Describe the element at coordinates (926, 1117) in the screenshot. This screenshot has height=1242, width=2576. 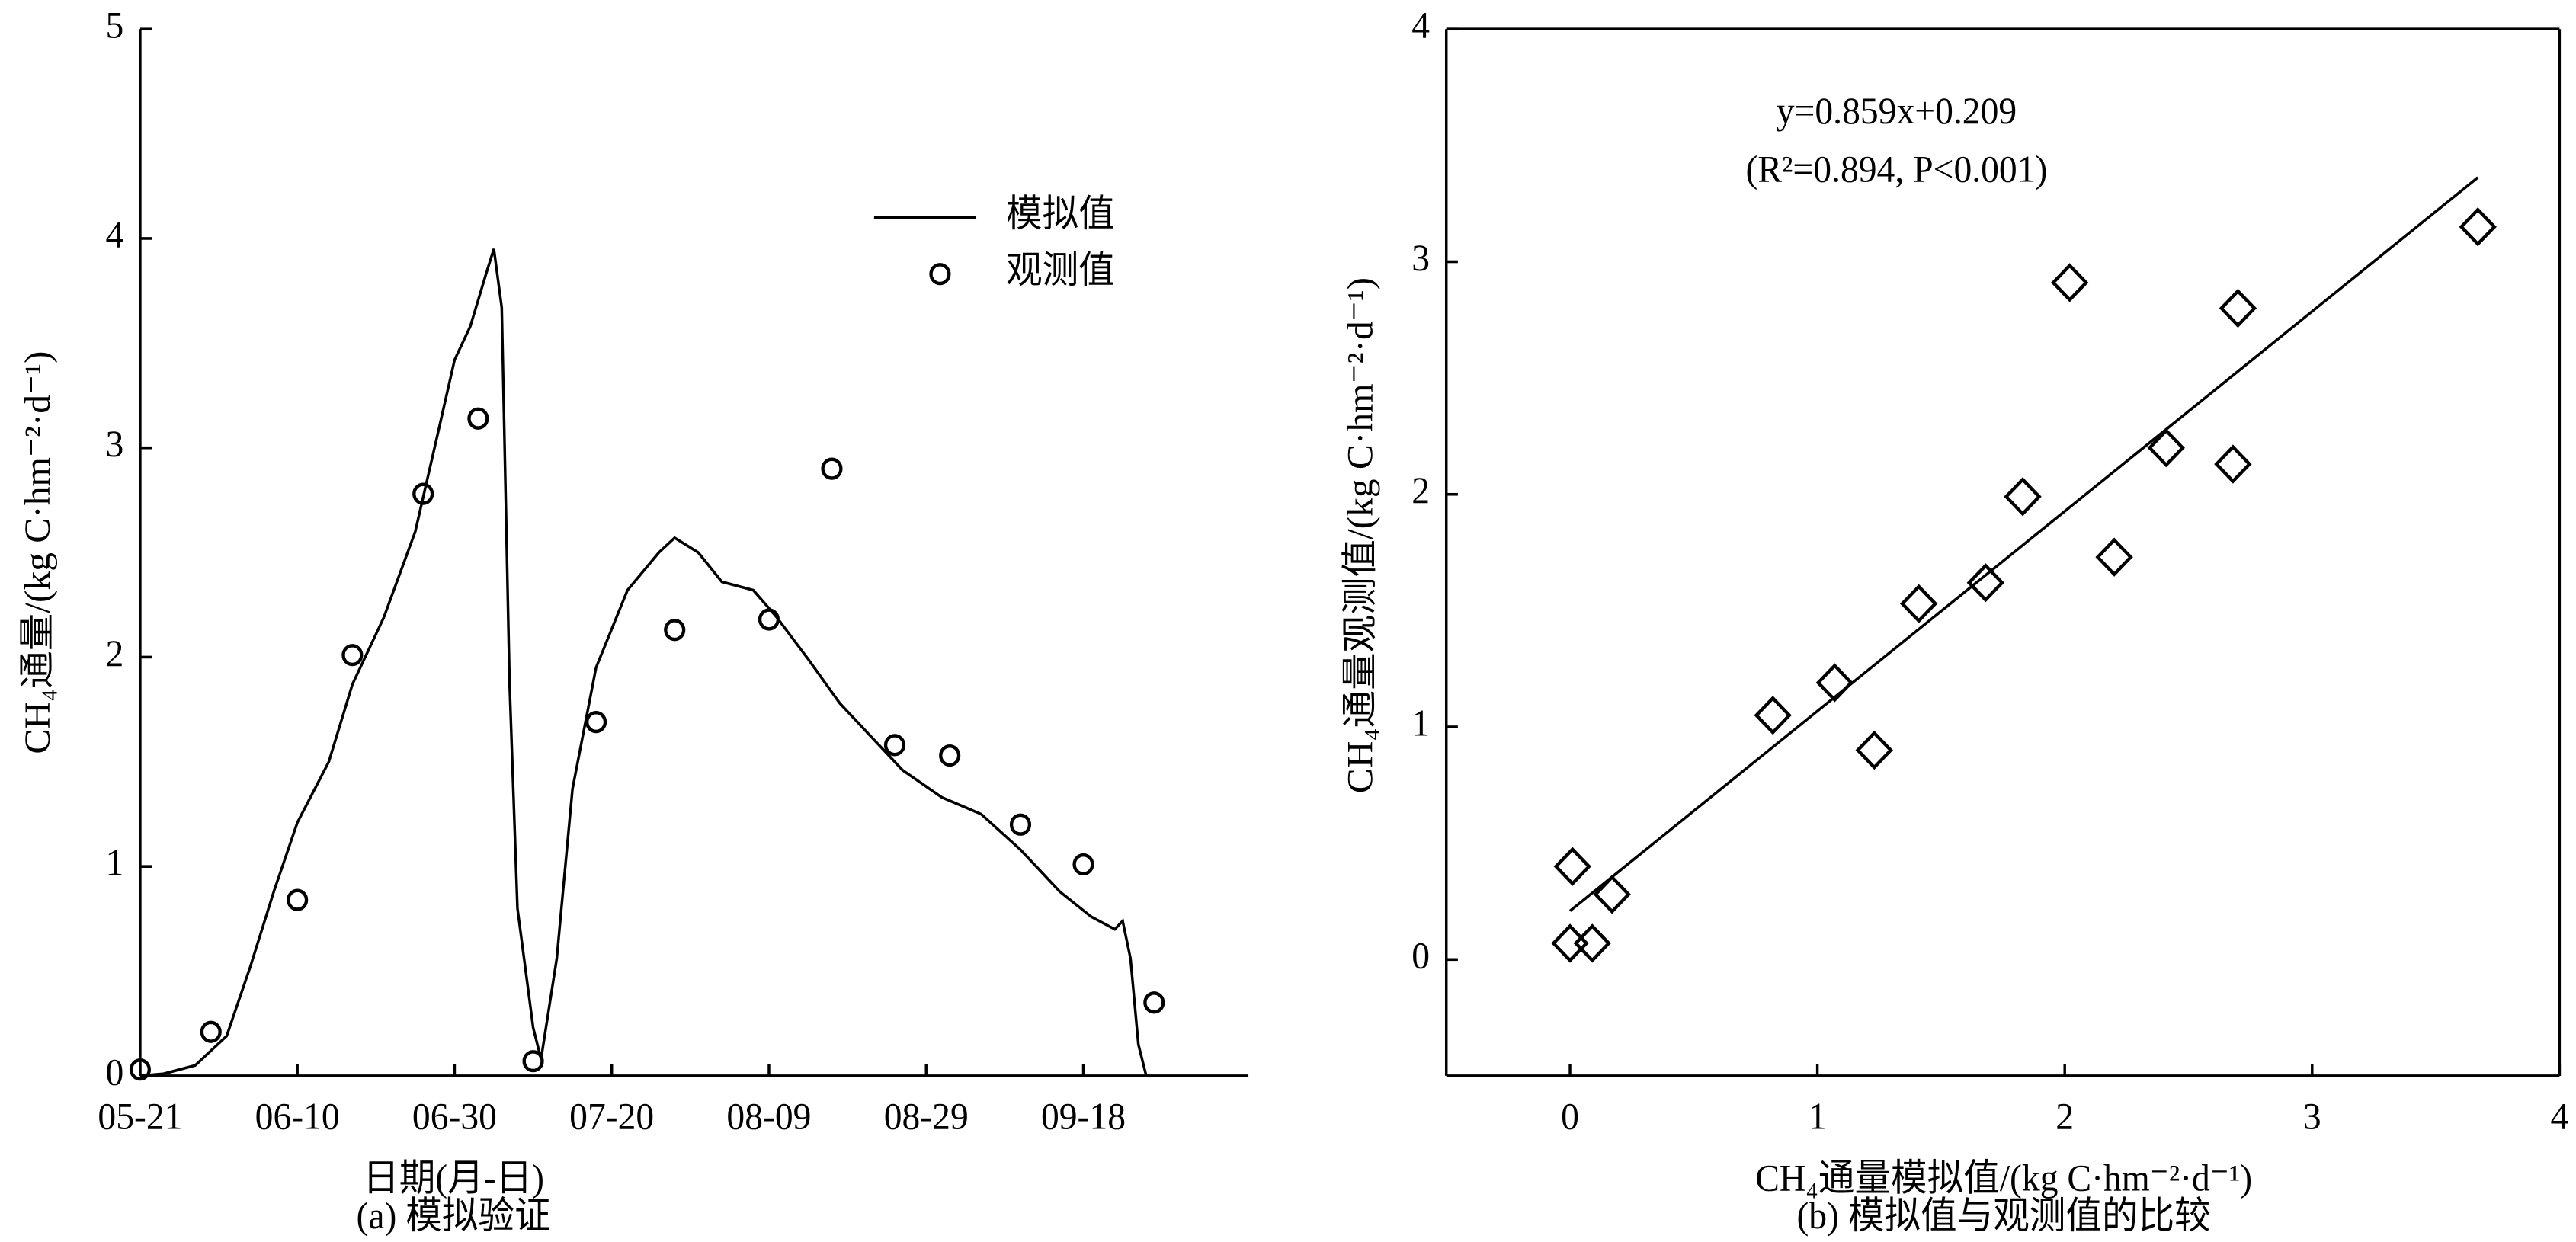
I see `x-tick-label: 08-29` at that location.